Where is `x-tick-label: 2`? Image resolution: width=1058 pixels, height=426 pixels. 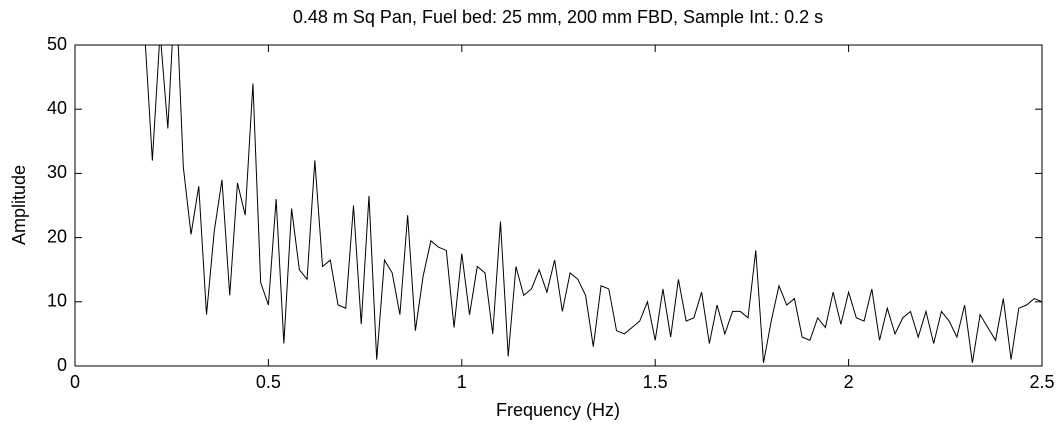 x-tick-label: 2 is located at coordinates (849, 382).